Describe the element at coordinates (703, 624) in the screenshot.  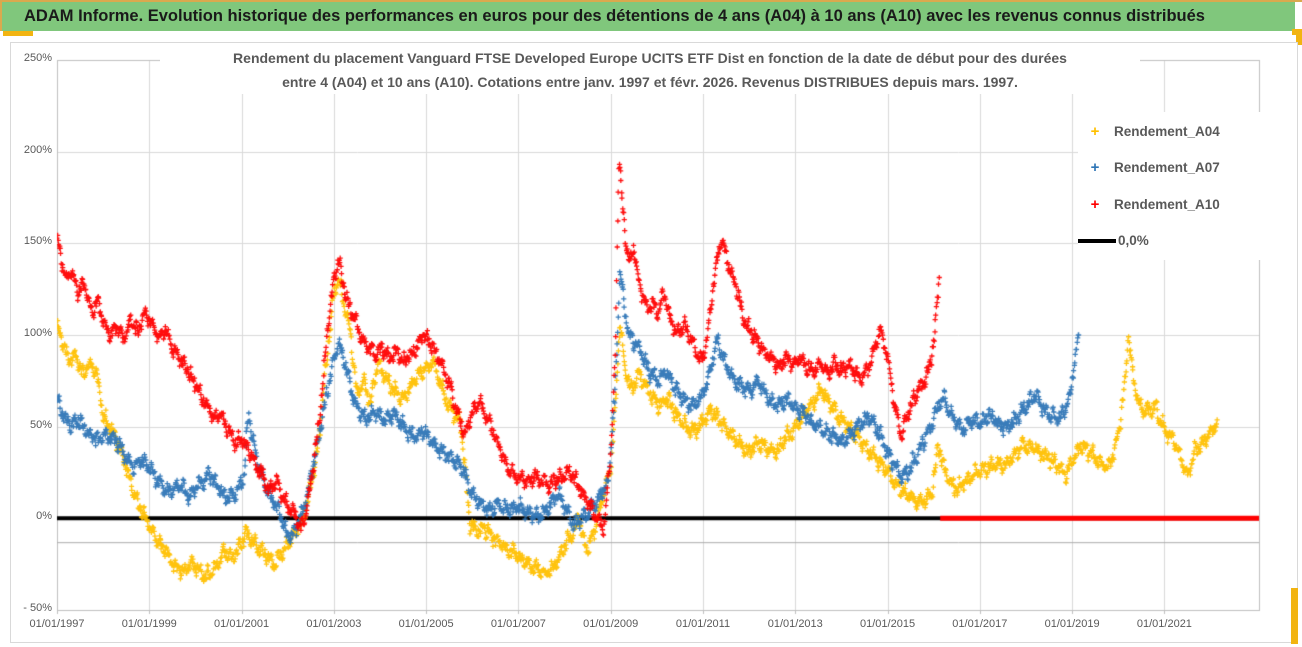
I see `x-tick-label: 01/01/2011` at that location.